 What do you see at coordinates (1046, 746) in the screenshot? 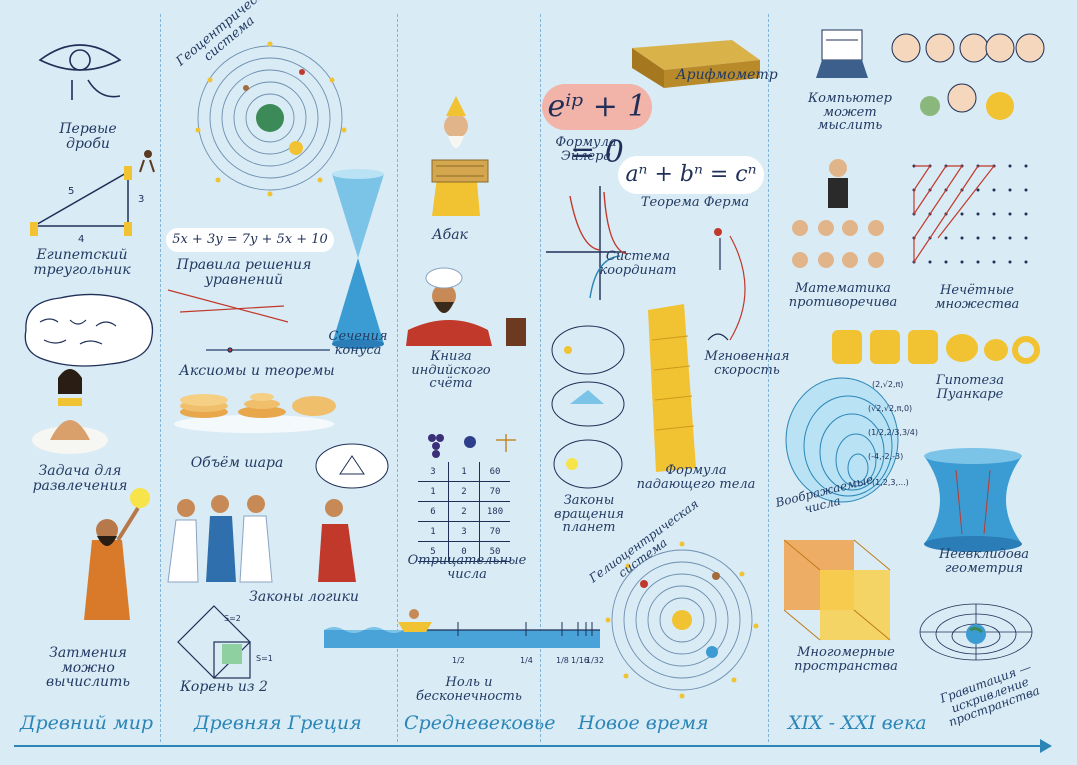
I see `timeline-arrow-icon` at bounding box center [1046, 746].